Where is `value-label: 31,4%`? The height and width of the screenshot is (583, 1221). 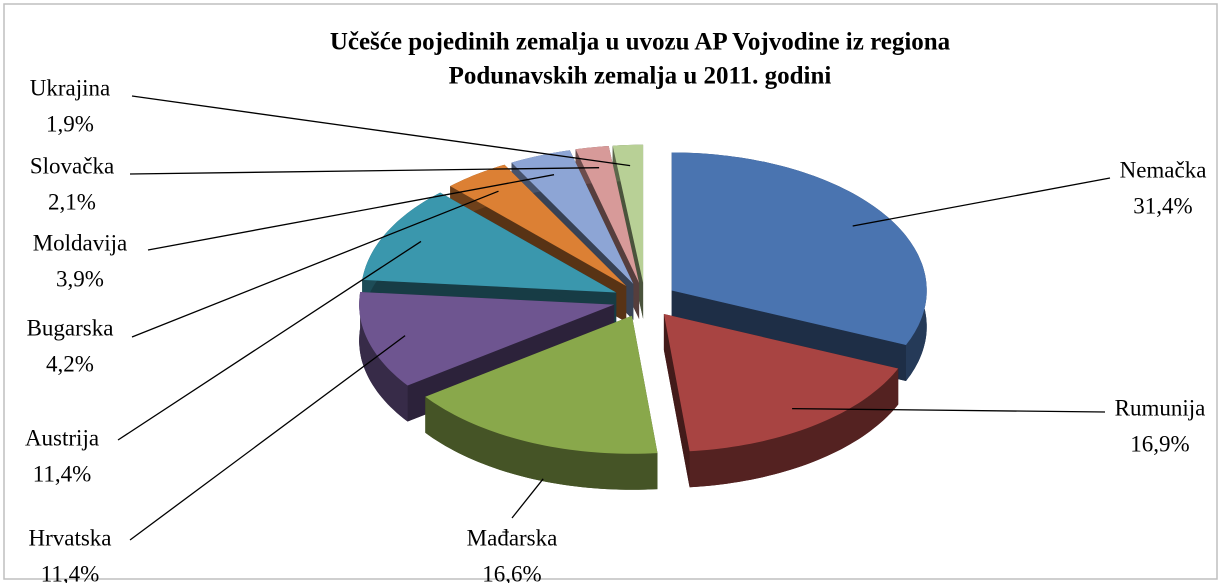 value-label: 31,4% is located at coordinates (1162, 205).